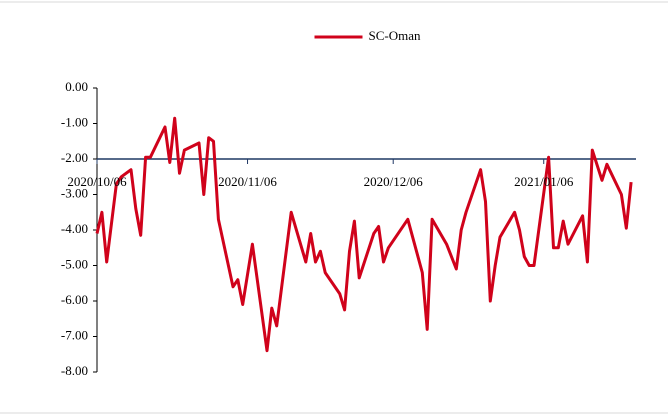  Describe the element at coordinates (544, 181) in the screenshot. I see `x-tick-label: 2021/01/06` at that location.